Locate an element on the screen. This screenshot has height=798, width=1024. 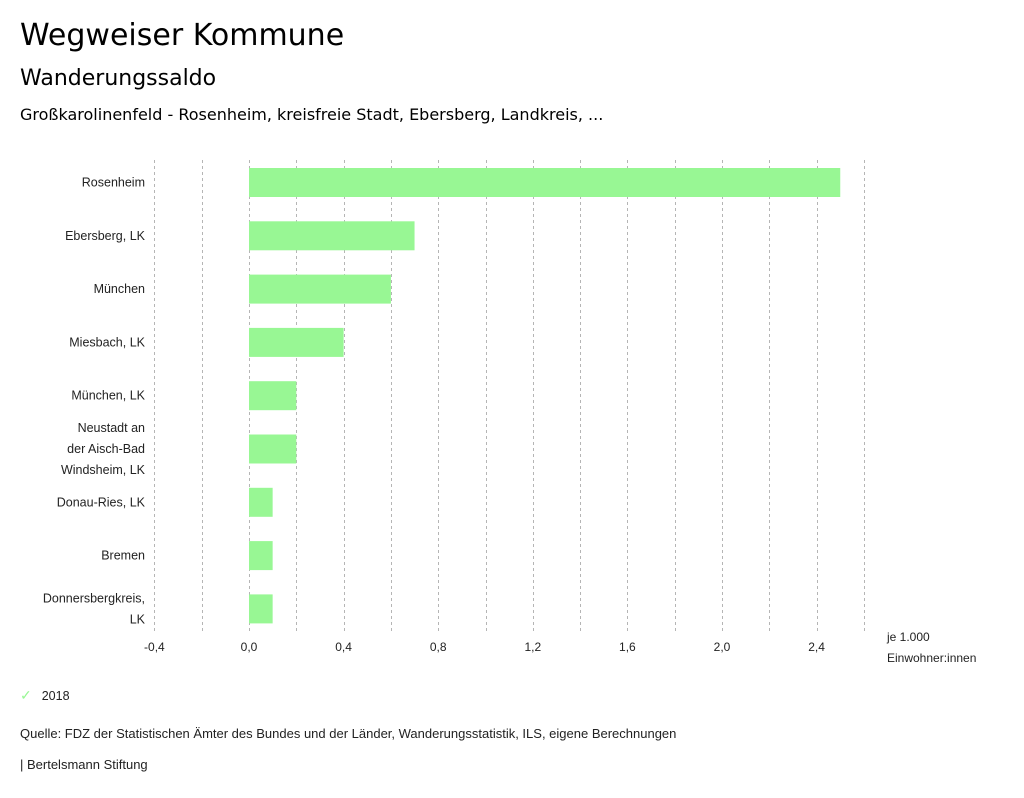
x-tick-label: 0,8 is located at coordinates (438, 647).